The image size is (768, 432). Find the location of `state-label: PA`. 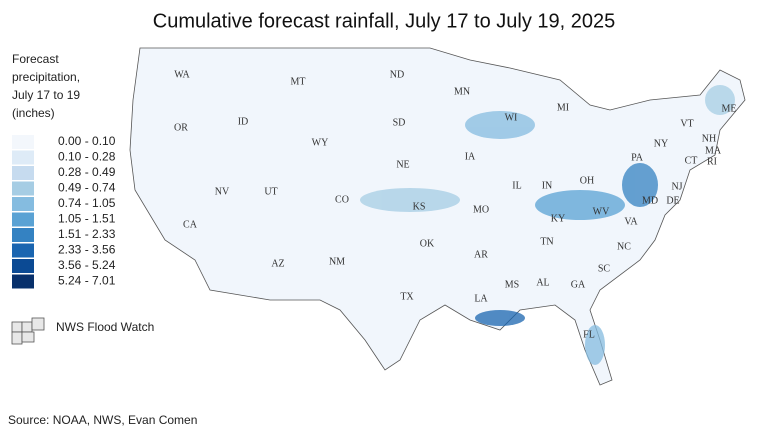

state-label: PA is located at coordinates (637, 157).